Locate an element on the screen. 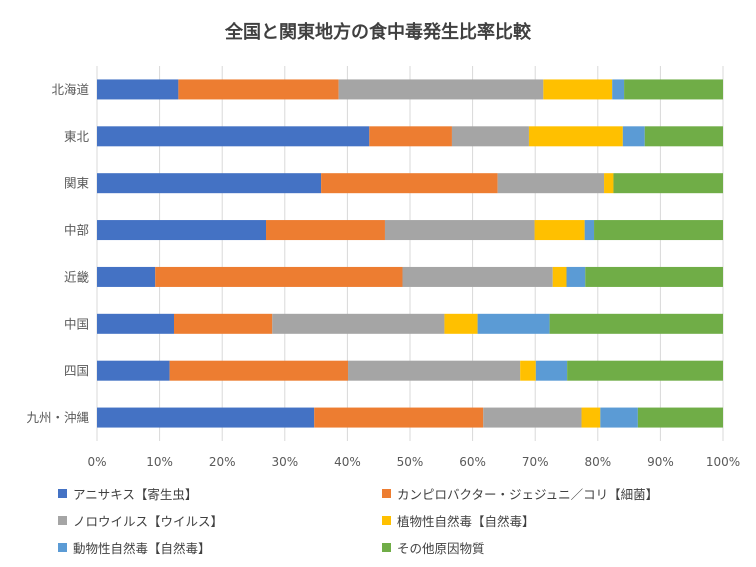 Image resolution: width=756 pixels, height=567 pixels. x-tick-label: 60% is located at coordinates (472, 462).